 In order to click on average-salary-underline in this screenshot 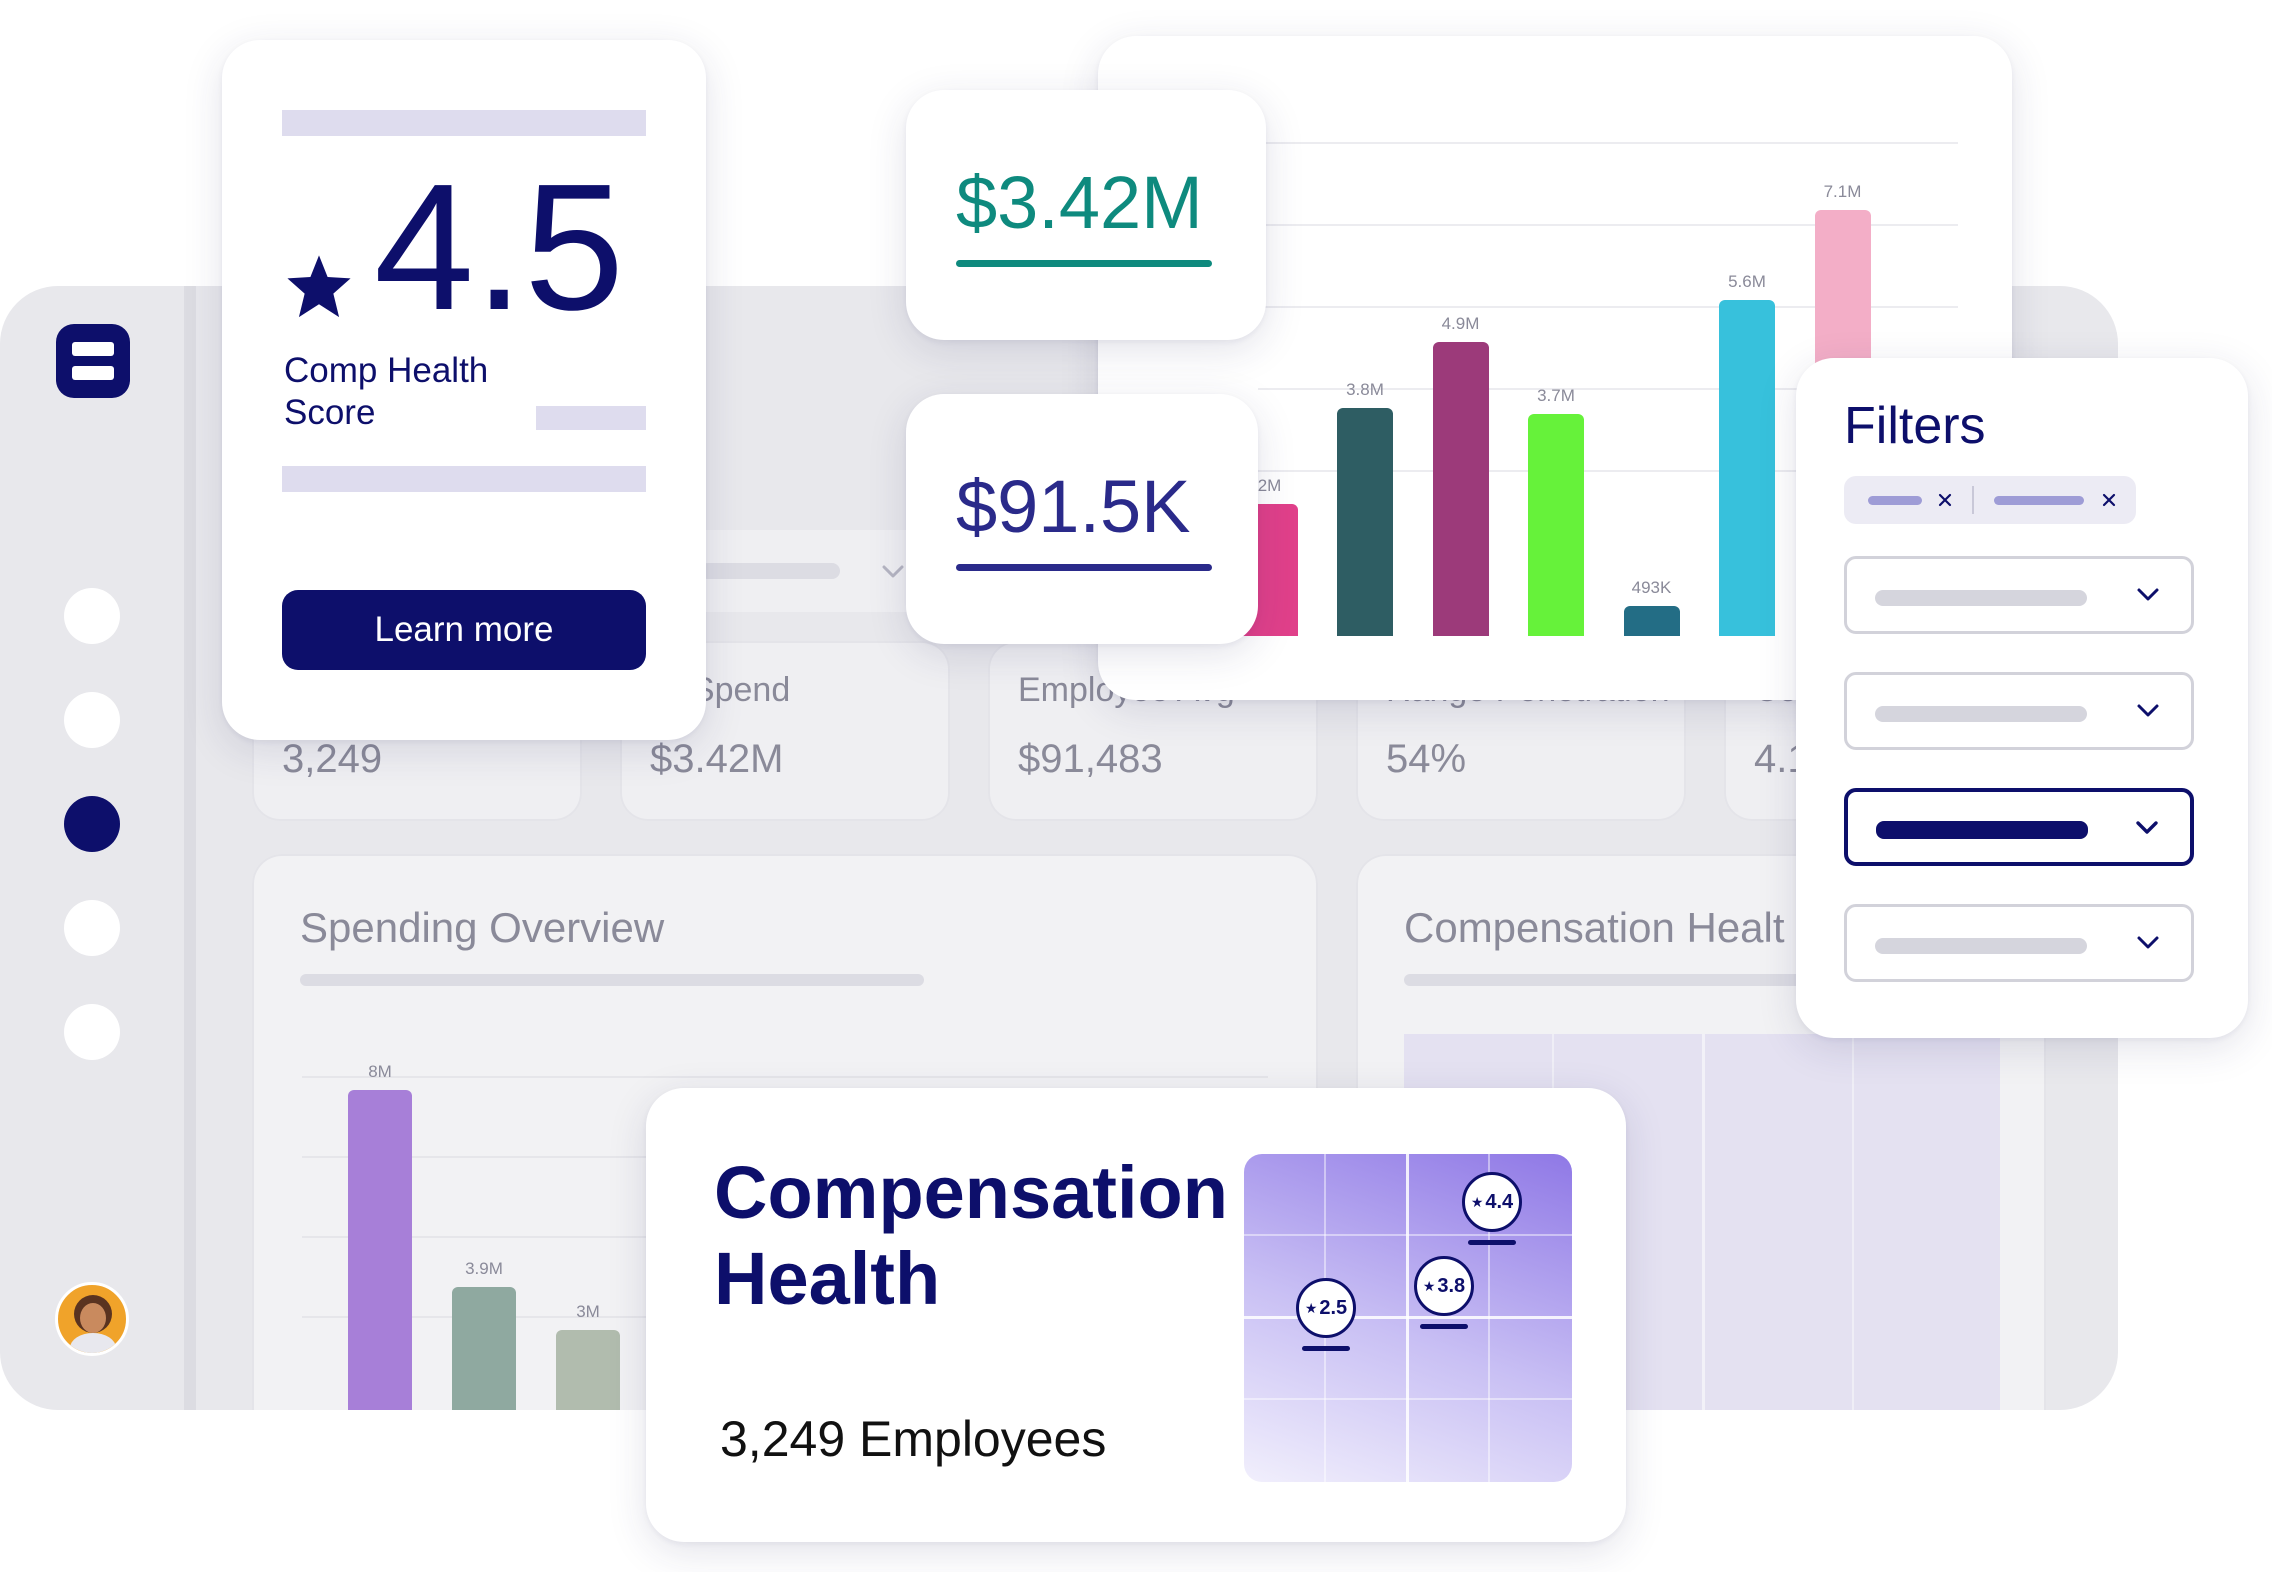, I will do `click(1084, 567)`.